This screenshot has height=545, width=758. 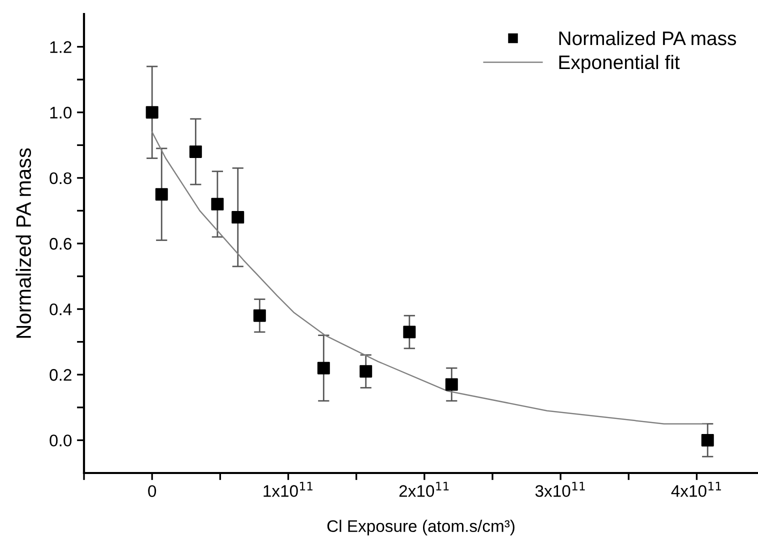 What do you see at coordinates (24, 243) in the screenshot?
I see `y-axis-title: Normalized PA mass` at bounding box center [24, 243].